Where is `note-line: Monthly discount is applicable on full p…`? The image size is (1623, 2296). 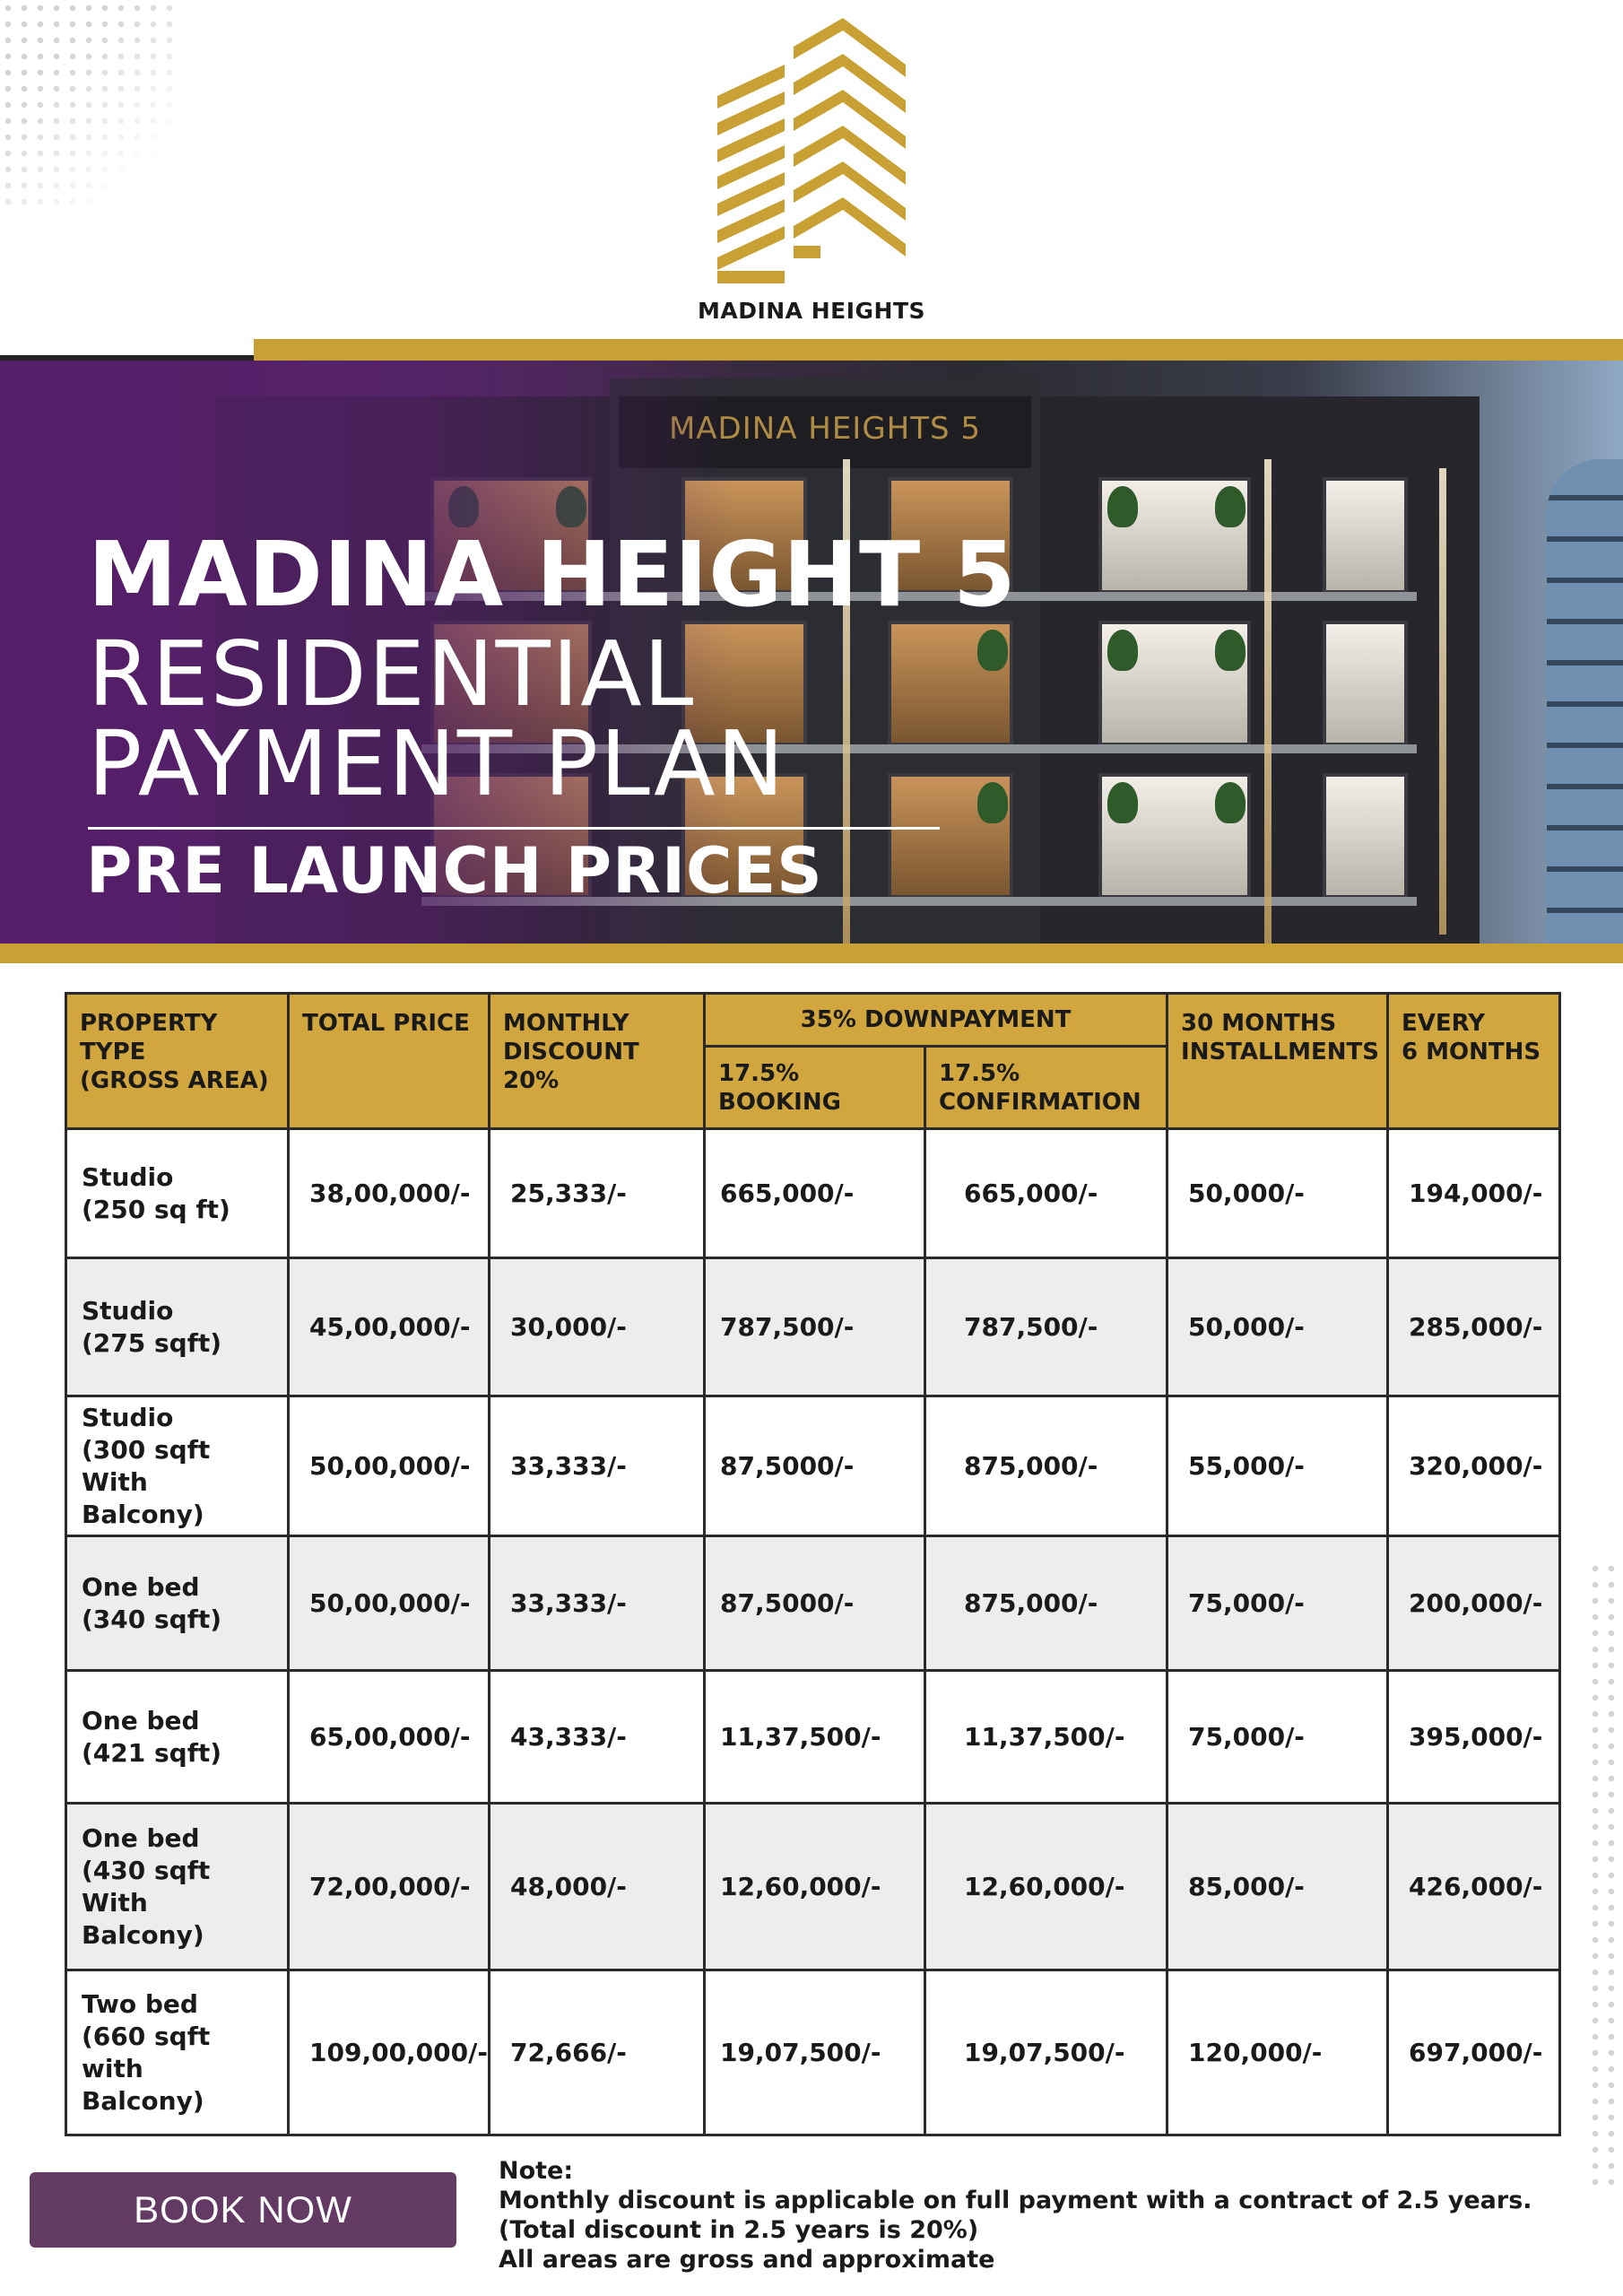 note-line: Monthly discount is applicable on full p… is located at coordinates (1016, 2200).